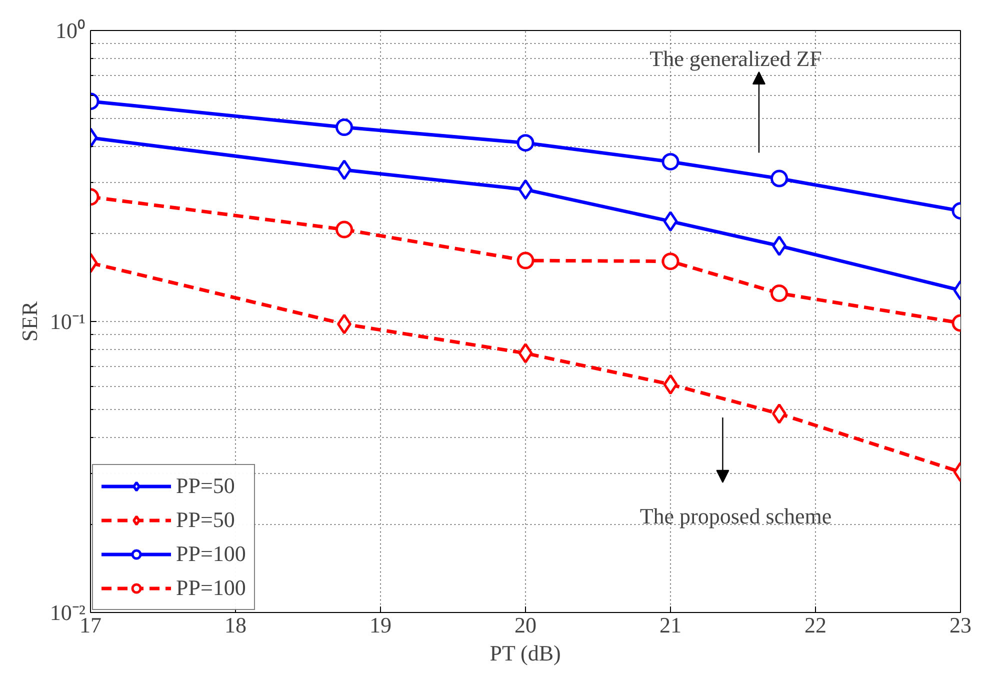 The image size is (982, 679). I want to click on annotation: The generalized ZF, so click(736, 59).